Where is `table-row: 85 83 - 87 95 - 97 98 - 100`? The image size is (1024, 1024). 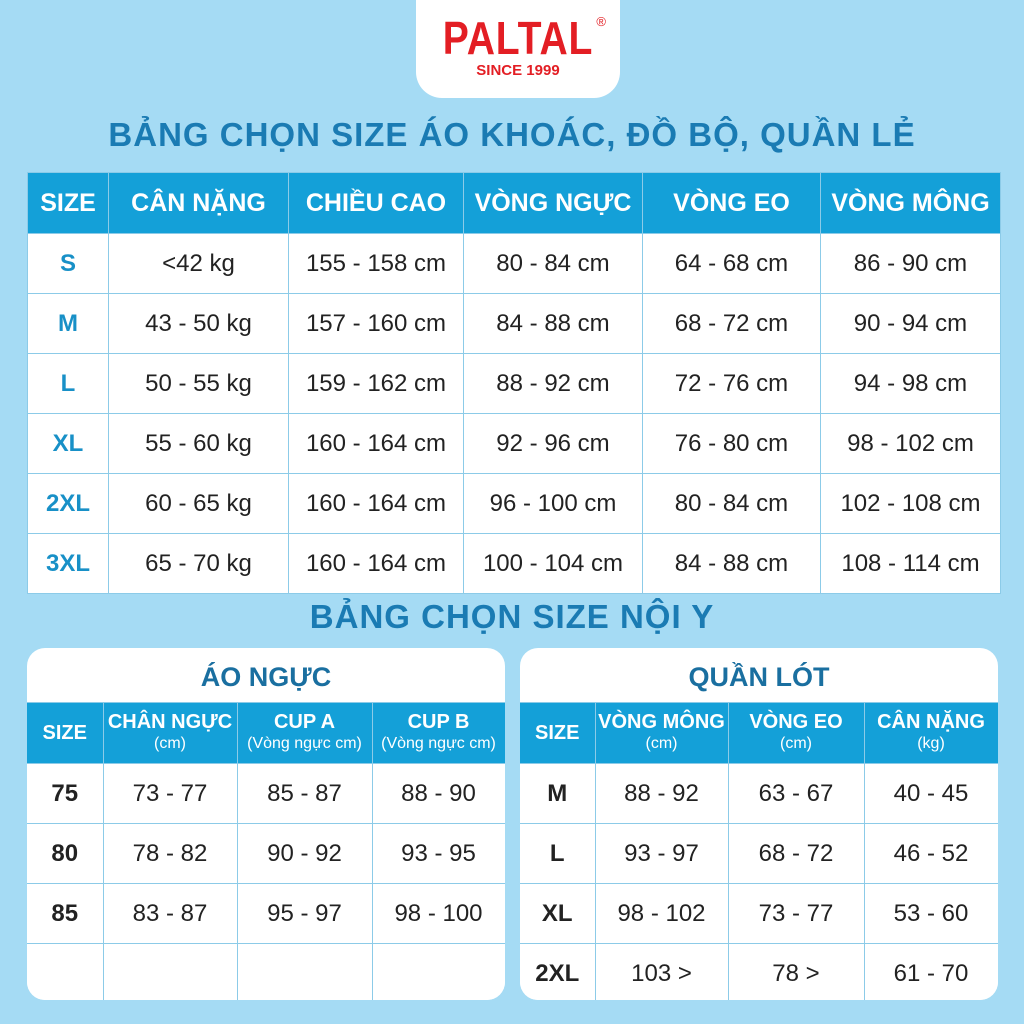
table-row: 85 83 - 87 95 - 97 98 - 100 is located at coordinates (266, 913).